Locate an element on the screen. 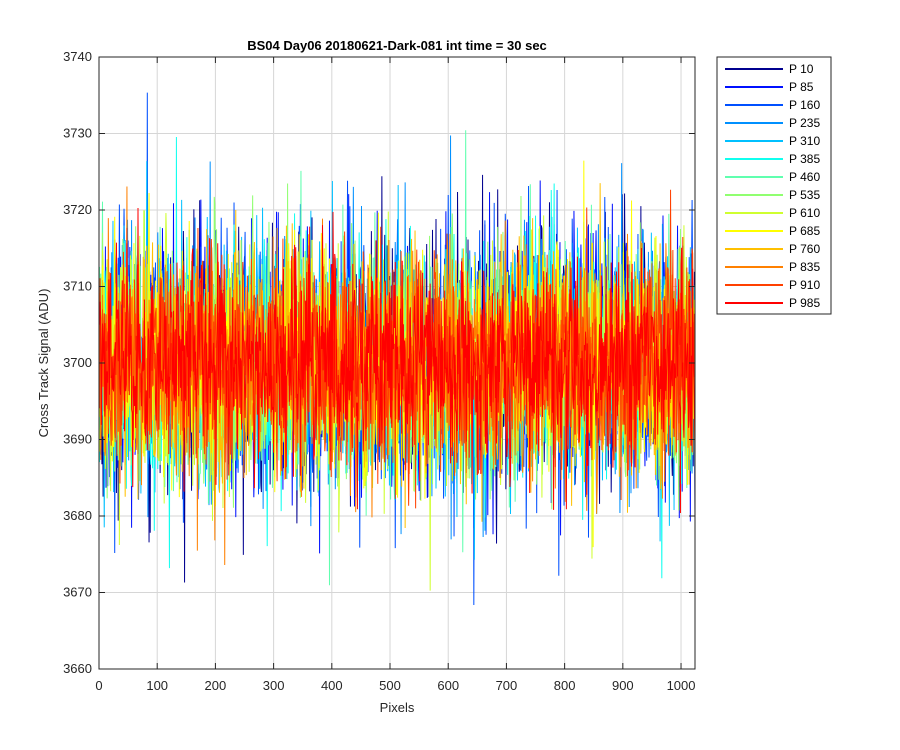 Image resolution: width=900 pixels, height=750 pixels. y-tick-label: 3720 is located at coordinates (77, 209).